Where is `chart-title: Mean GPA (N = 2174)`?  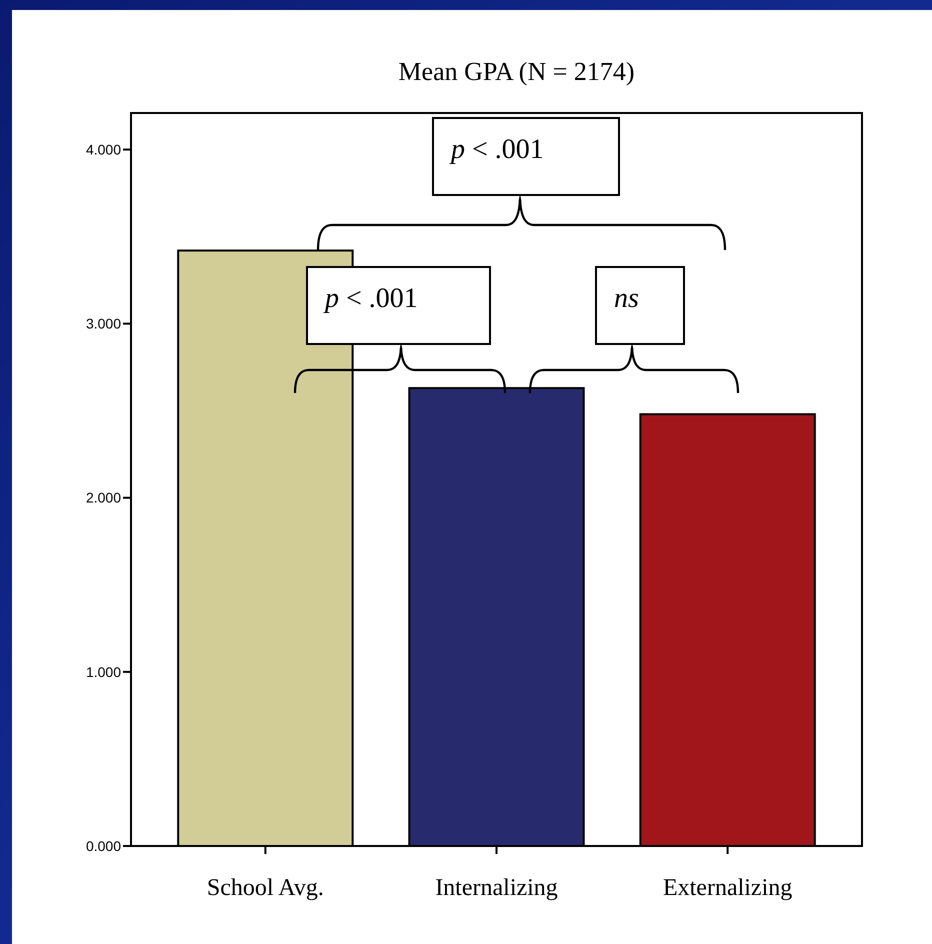
chart-title: Mean GPA (N = 2174) is located at coordinates (516, 71).